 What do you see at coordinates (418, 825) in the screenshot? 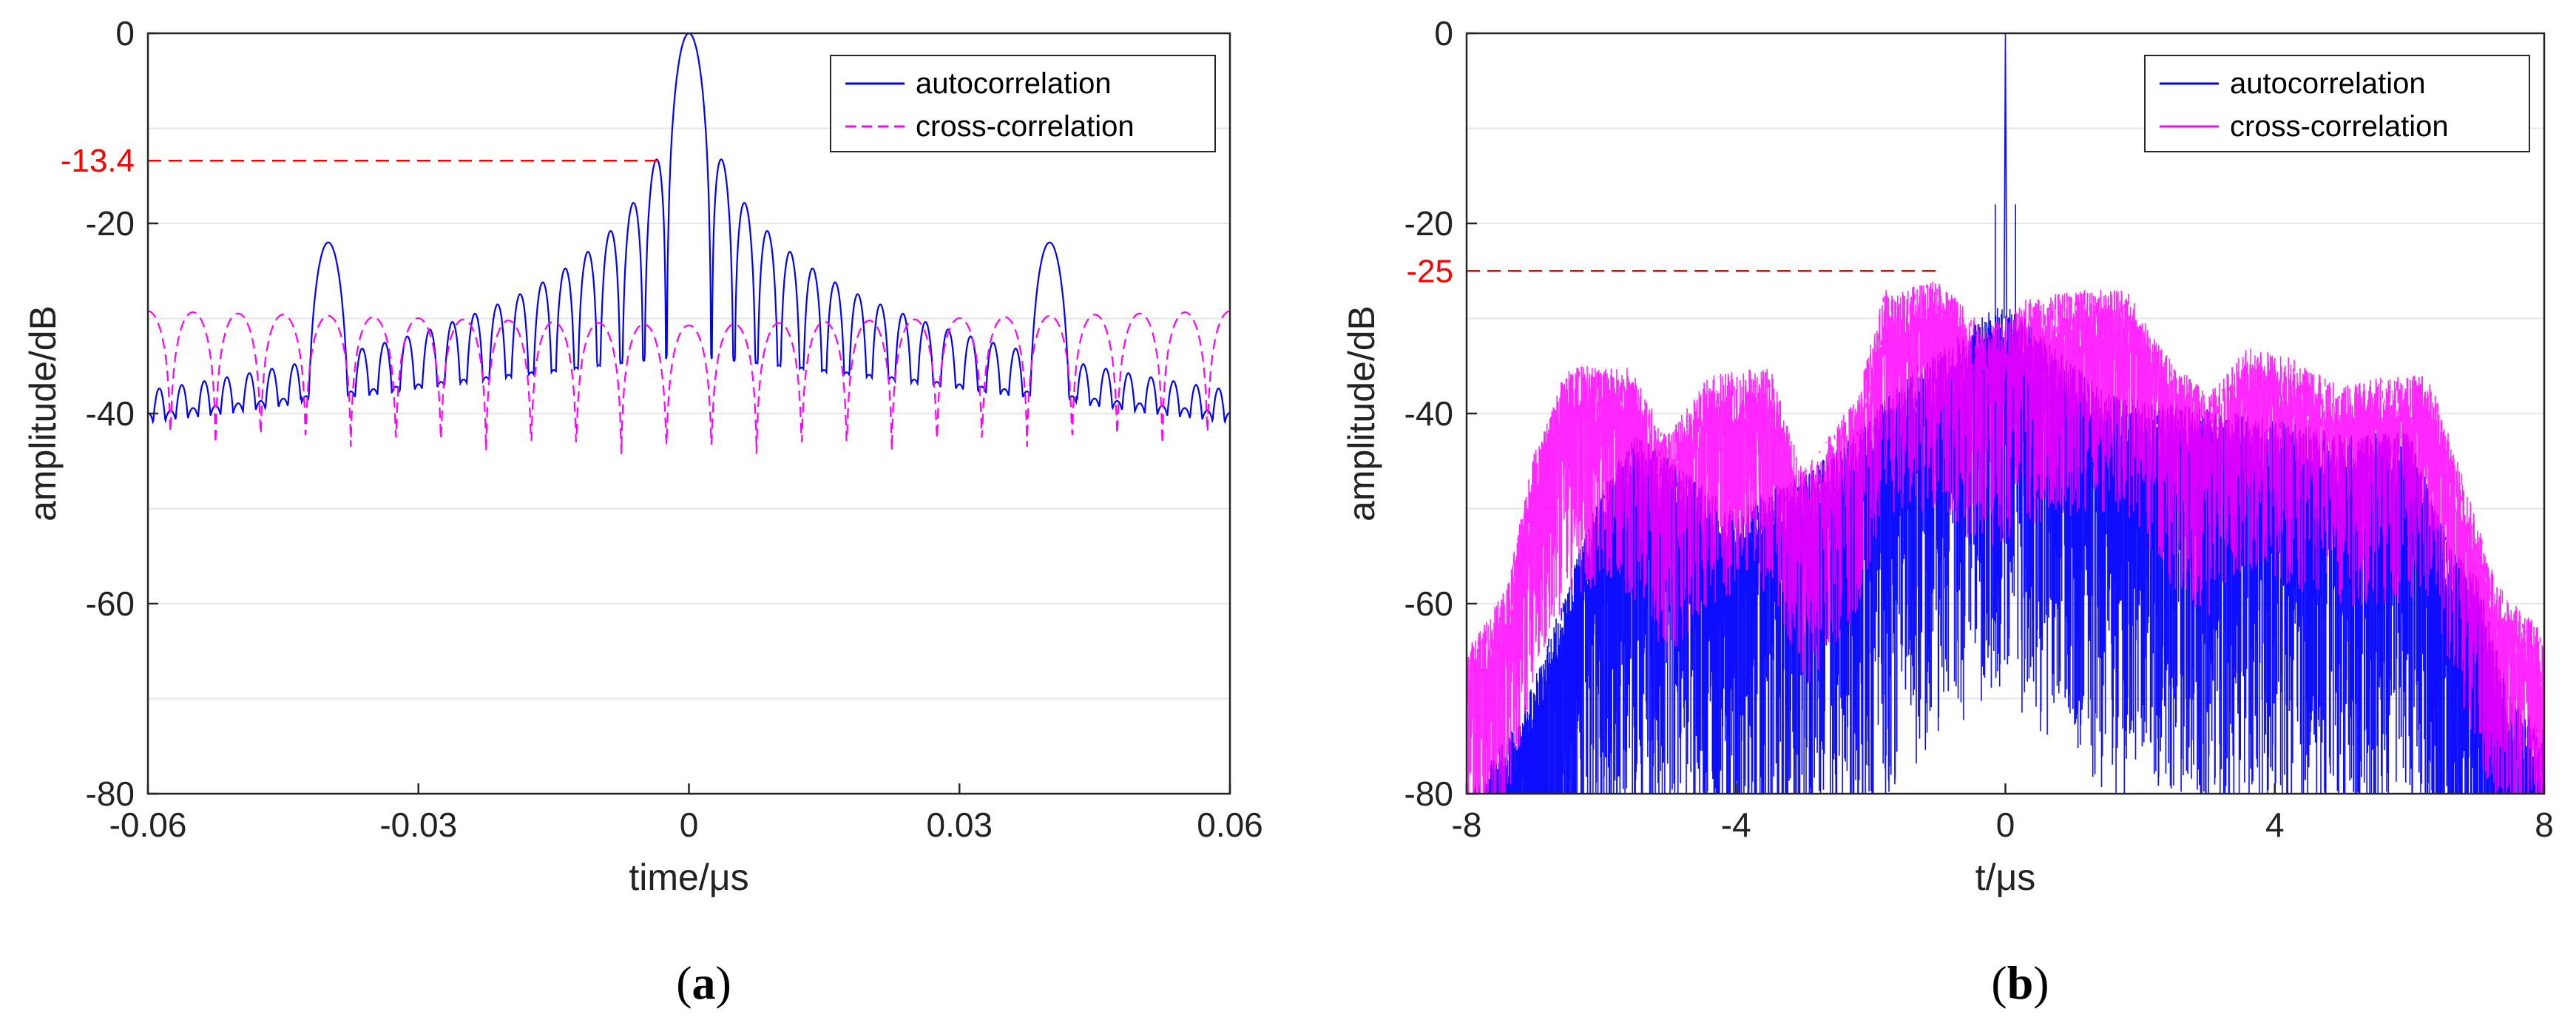
I see `x-tick-label: -0.03` at bounding box center [418, 825].